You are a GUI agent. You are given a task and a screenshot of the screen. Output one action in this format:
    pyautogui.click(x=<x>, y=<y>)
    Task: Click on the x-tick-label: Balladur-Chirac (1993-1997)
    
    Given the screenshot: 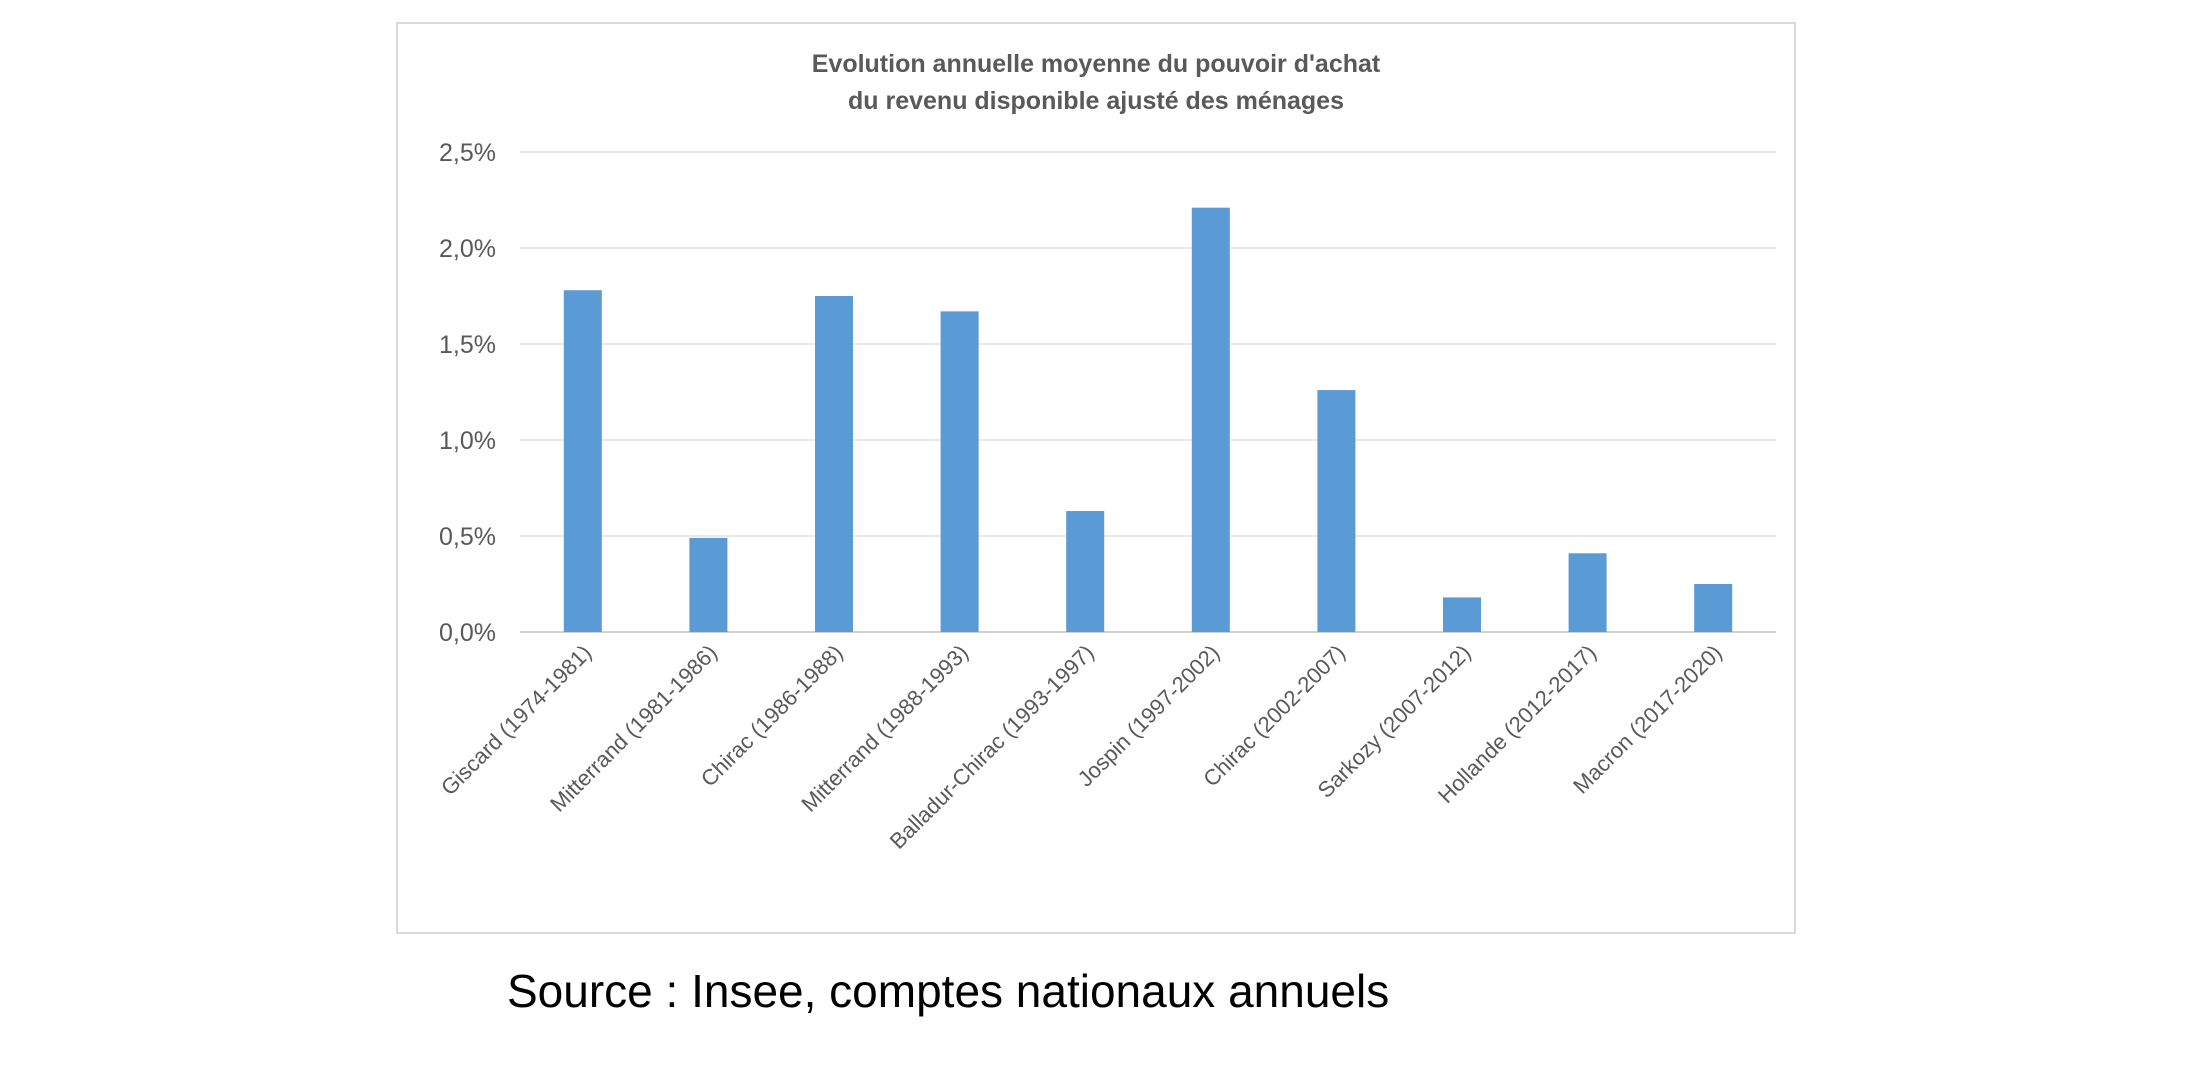 What is the action you would take?
    pyautogui.click(x=992, y=747)
    